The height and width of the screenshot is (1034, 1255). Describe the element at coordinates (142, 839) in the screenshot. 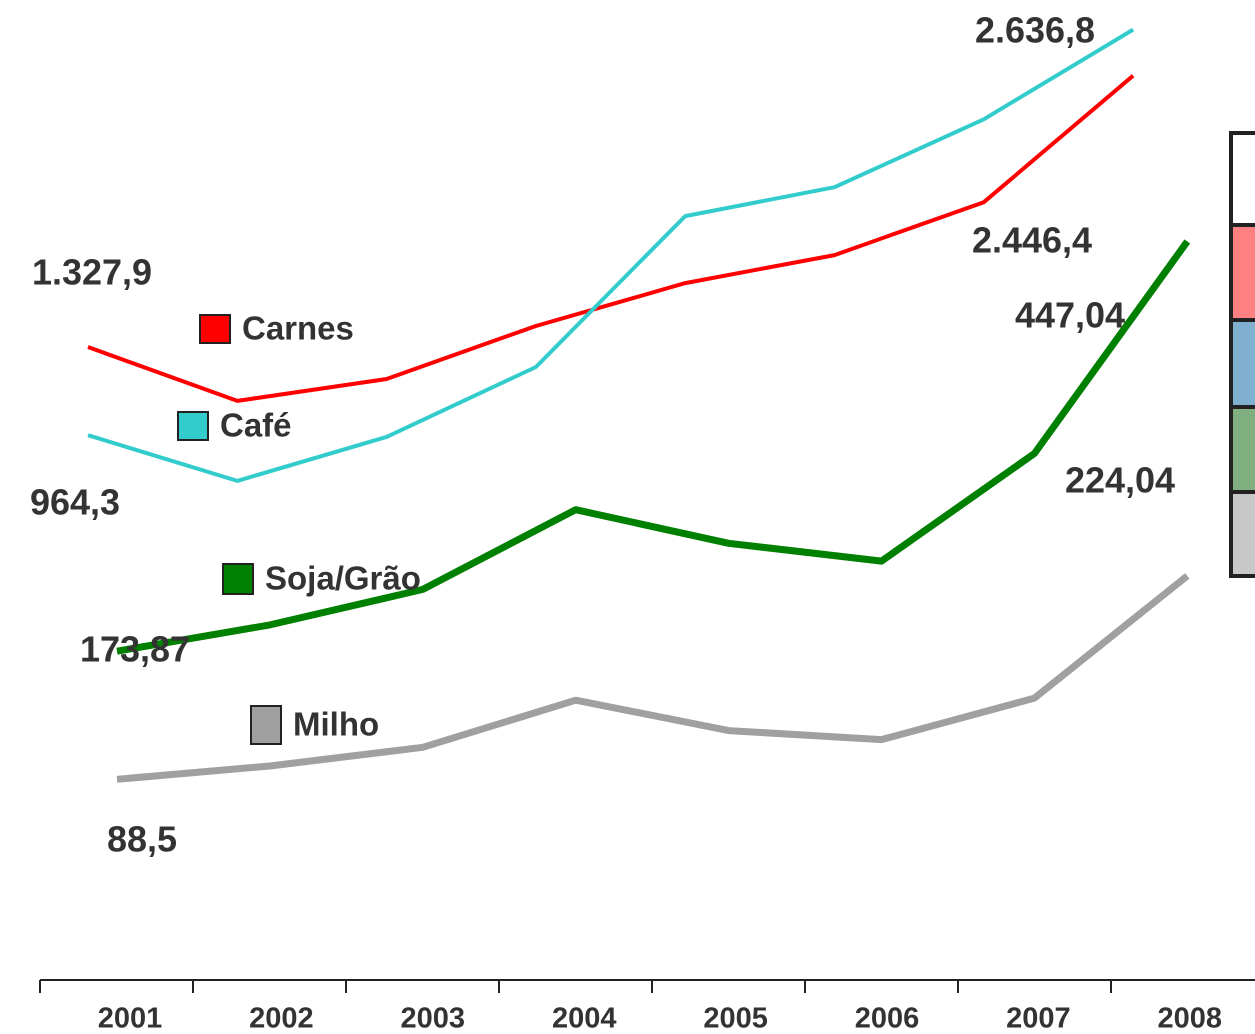

I see `value-label: 88,5` at that location.